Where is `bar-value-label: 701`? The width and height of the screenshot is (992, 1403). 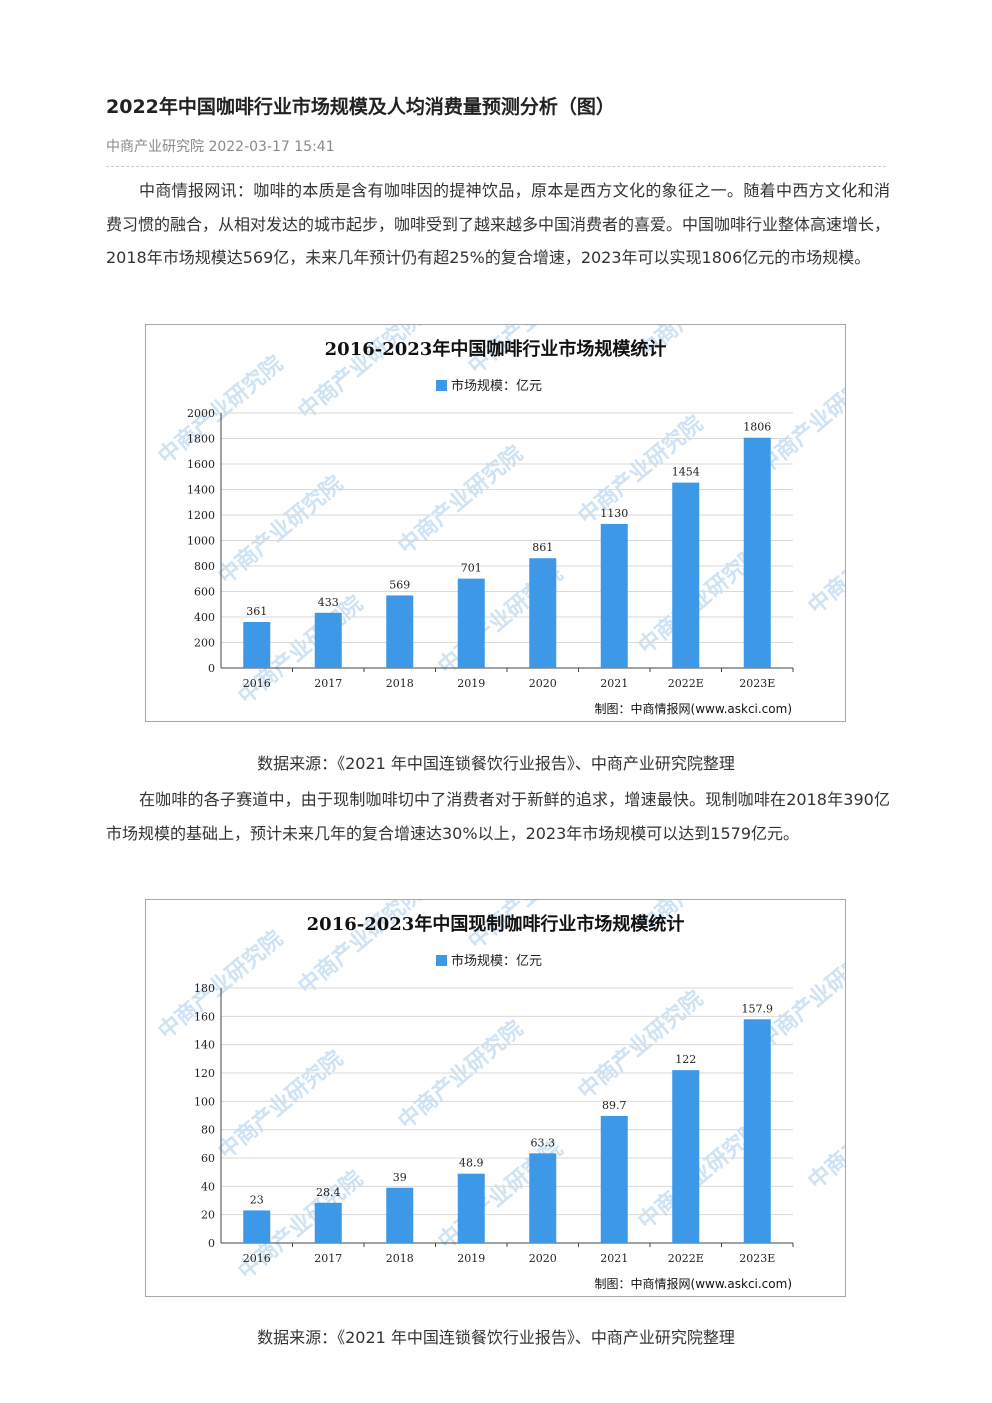
bar-value-label: 701 is located at coordinates (471, 568).